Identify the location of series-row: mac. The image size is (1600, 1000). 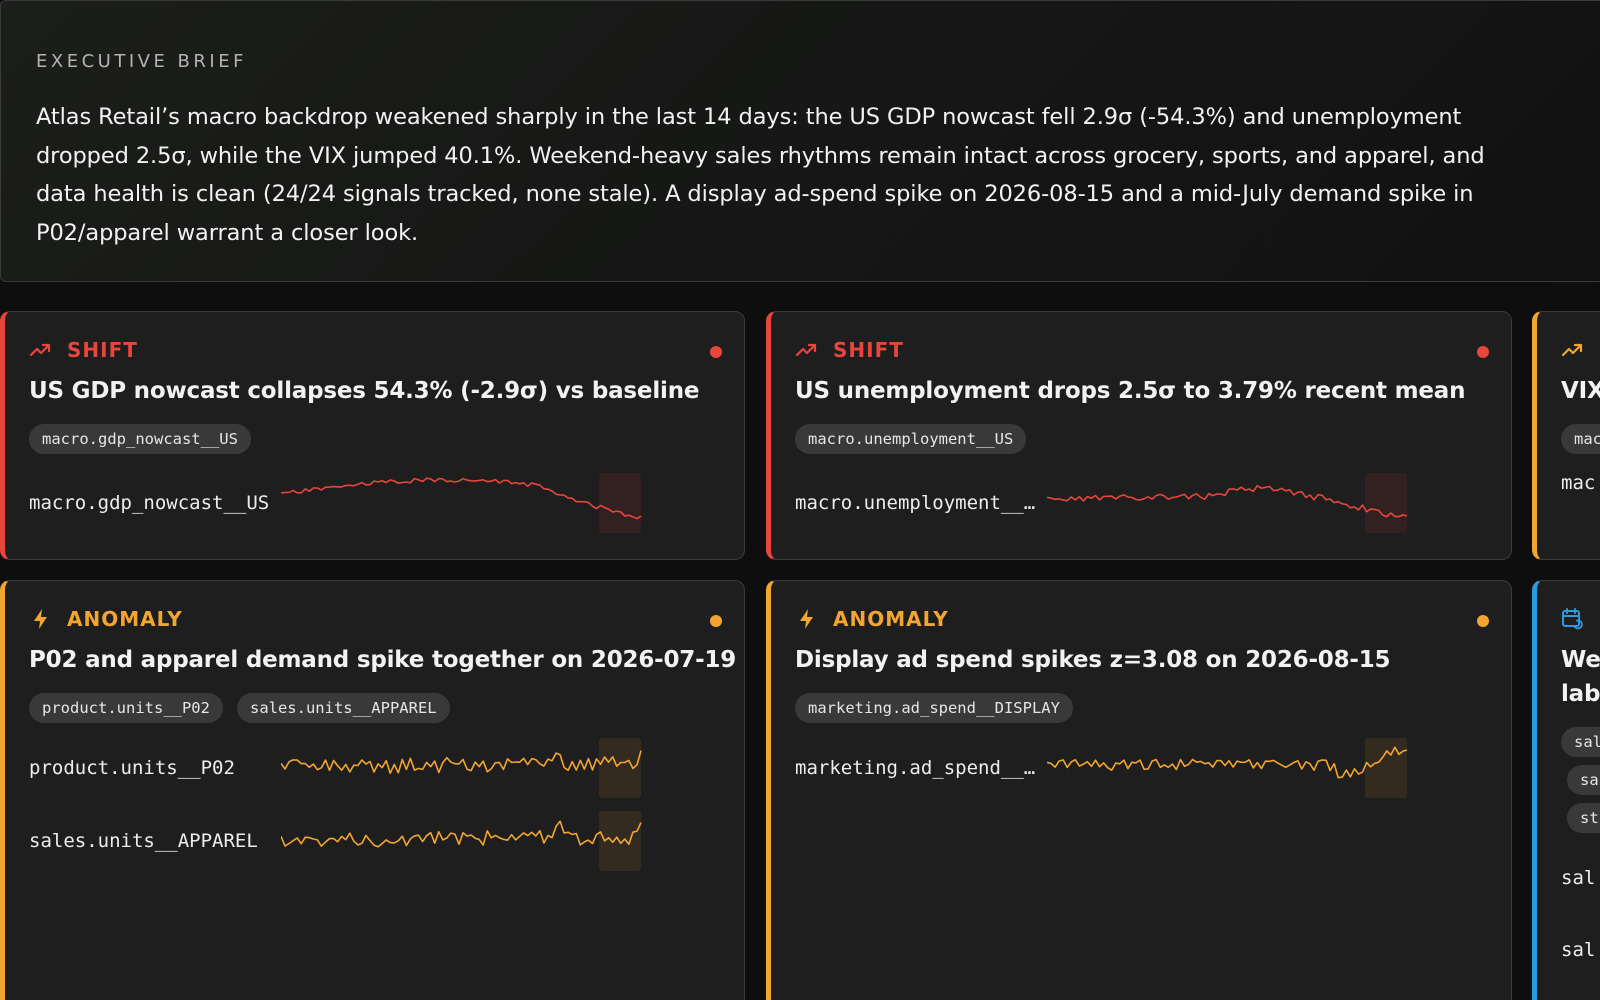
(1580, 483).